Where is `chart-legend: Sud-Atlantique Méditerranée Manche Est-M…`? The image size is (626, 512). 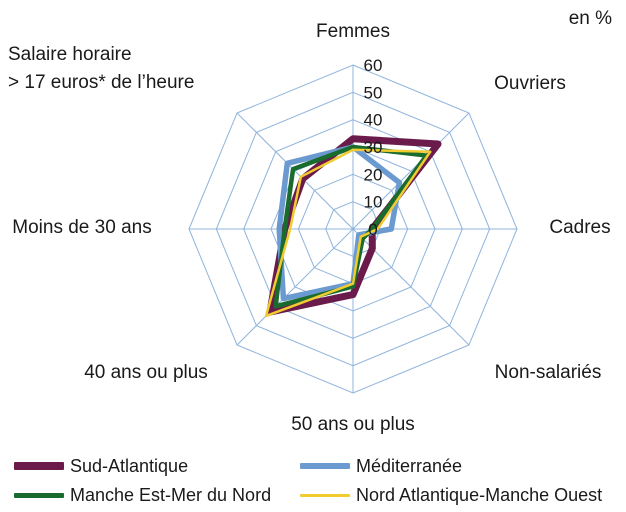 chart-legend: Sud-Atlantique Méditerranée Manche Est-M… is located at coordinates (313, 482).